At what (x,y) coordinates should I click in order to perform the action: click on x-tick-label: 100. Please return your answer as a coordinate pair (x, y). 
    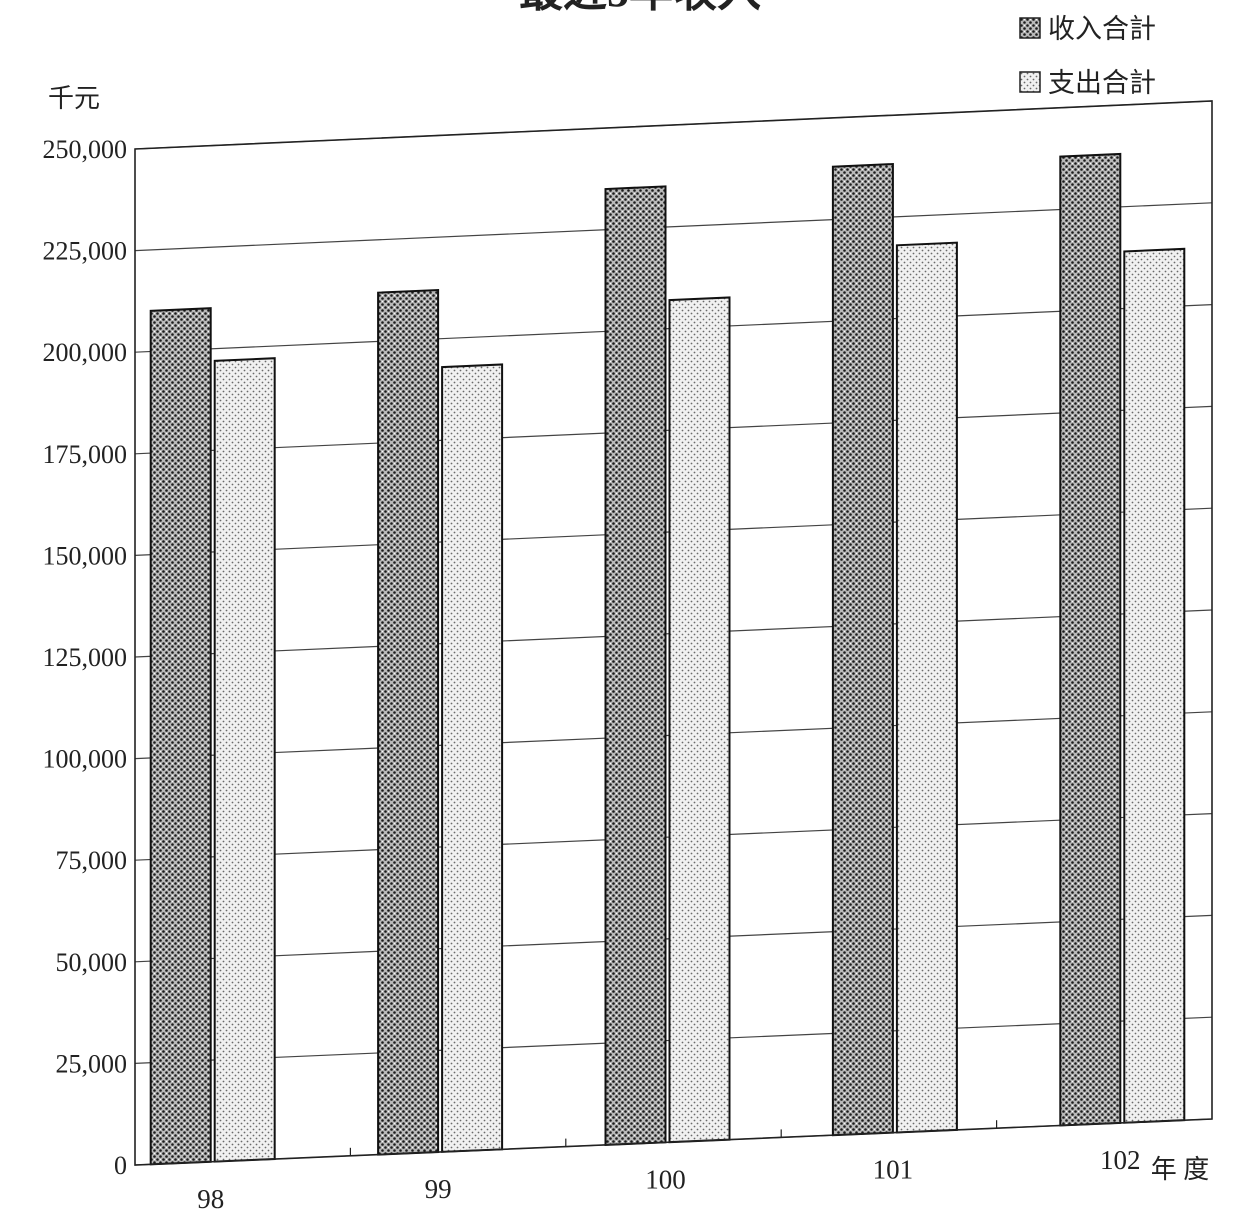
    Looking at the image, I should click on (665, 1179).